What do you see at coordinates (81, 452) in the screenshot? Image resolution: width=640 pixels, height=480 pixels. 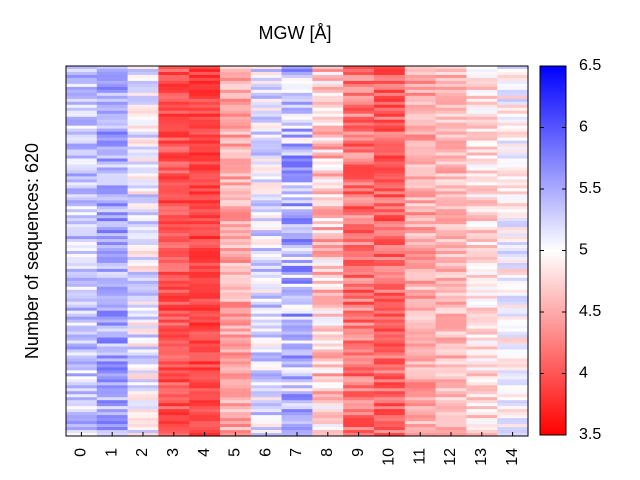 I see `x-tick-label: 0` at bounding box center [81, 452].